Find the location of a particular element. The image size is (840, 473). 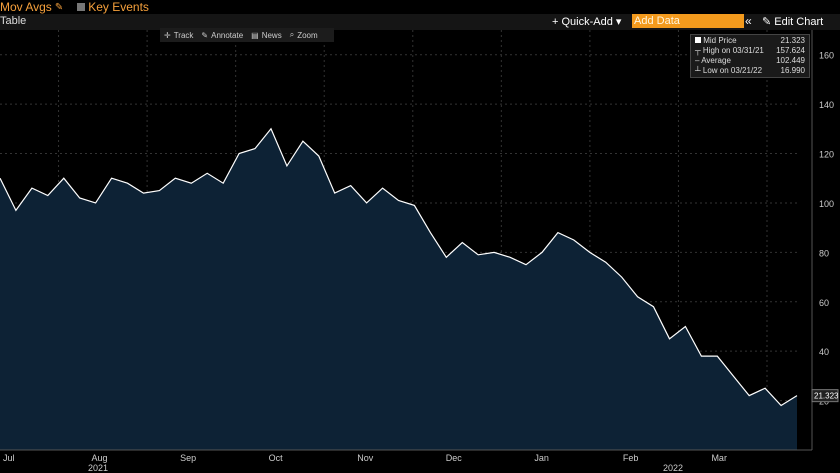

key-events-label: Key Events is located at coordinates (118, 7).